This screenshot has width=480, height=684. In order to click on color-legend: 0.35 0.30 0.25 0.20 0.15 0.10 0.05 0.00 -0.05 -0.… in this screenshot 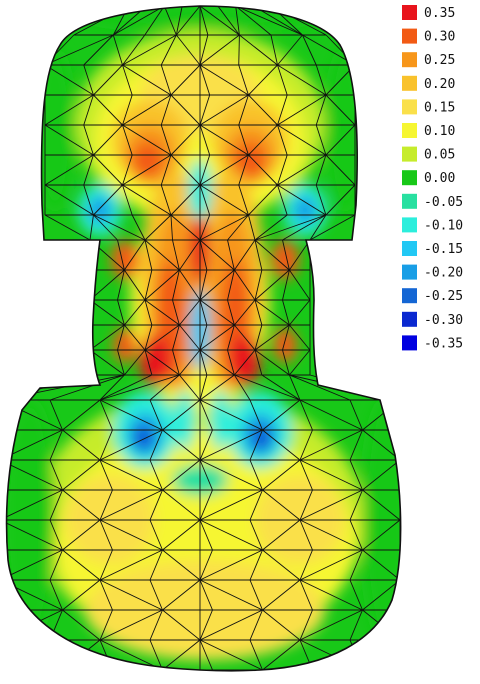, I will do `click(432, 178)`.